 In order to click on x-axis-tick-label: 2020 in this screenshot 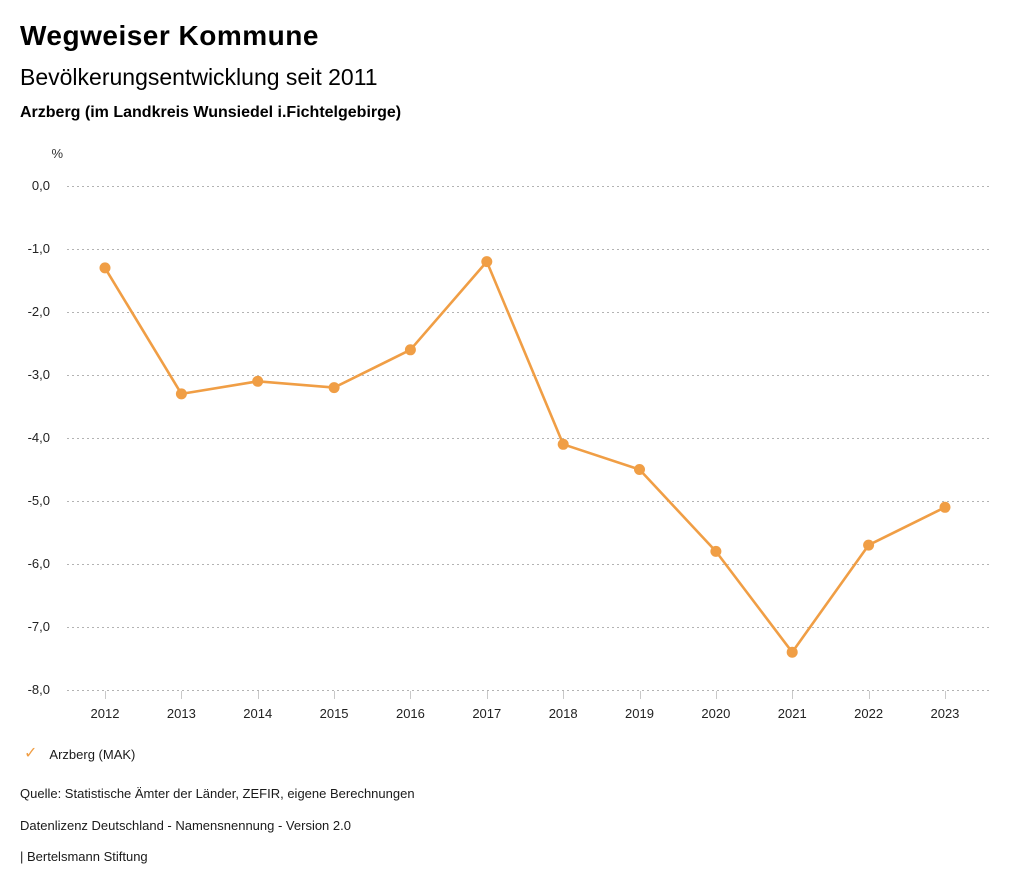, I will do `click(716, 713)`.